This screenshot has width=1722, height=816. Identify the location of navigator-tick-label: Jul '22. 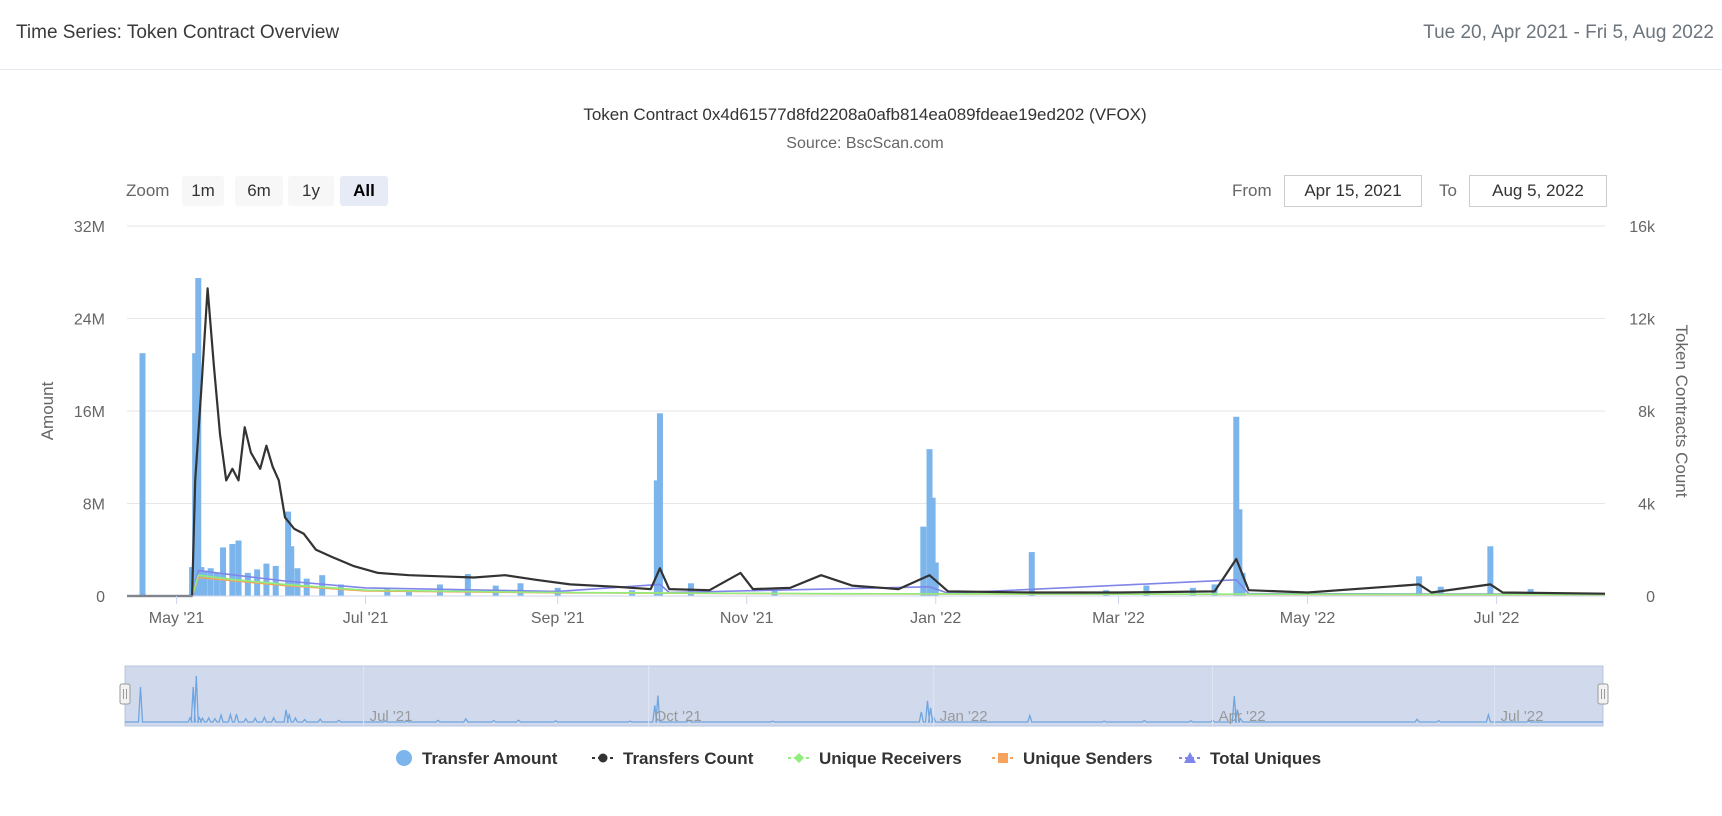
(1522, 716).